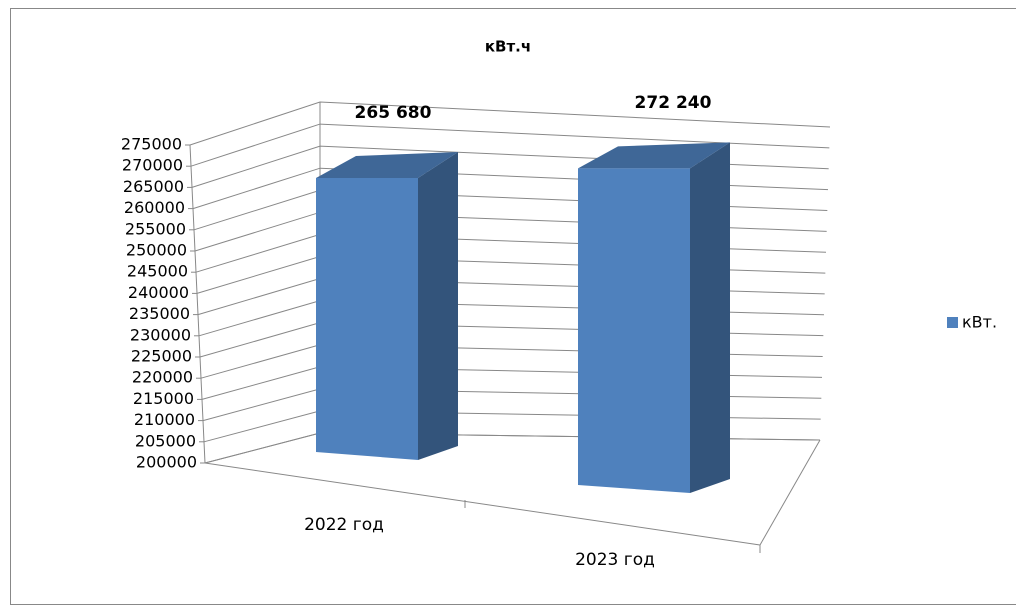  I want to click on y-tick-label: 200000, so click(166, 462).